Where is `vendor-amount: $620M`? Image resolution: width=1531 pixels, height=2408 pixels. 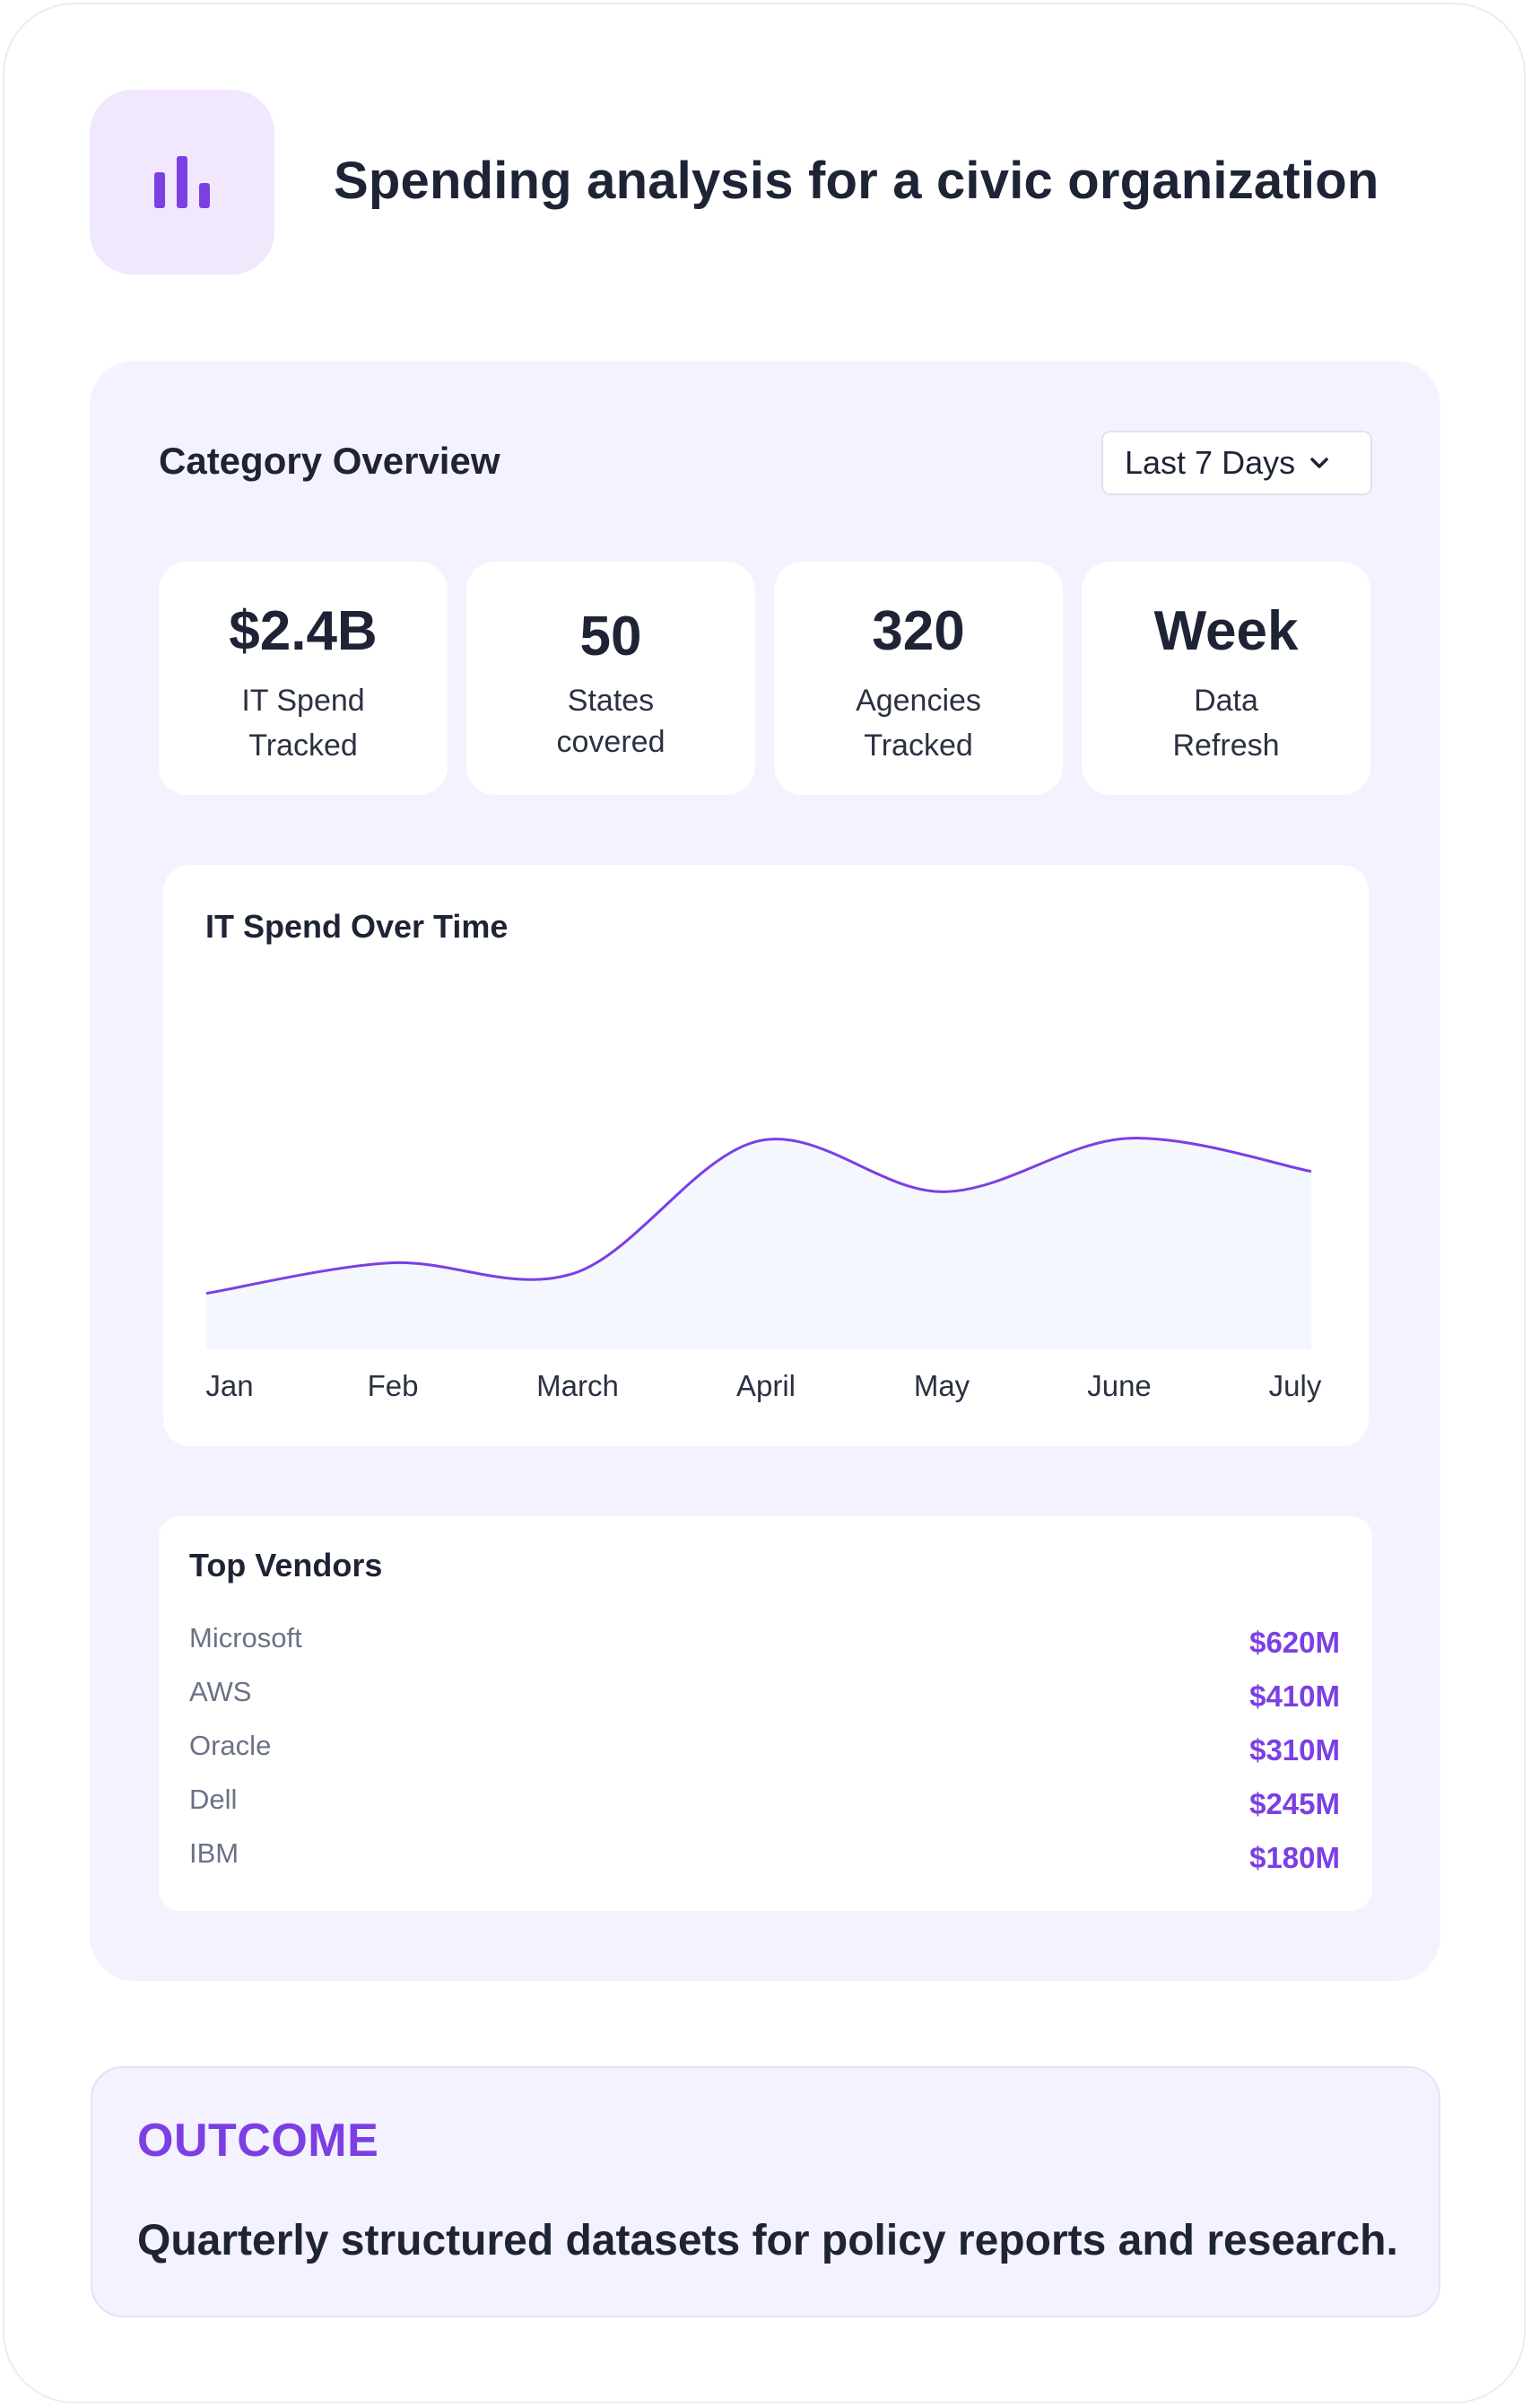
vendor-amount: $620M is located at coordinates (1294, 1642).